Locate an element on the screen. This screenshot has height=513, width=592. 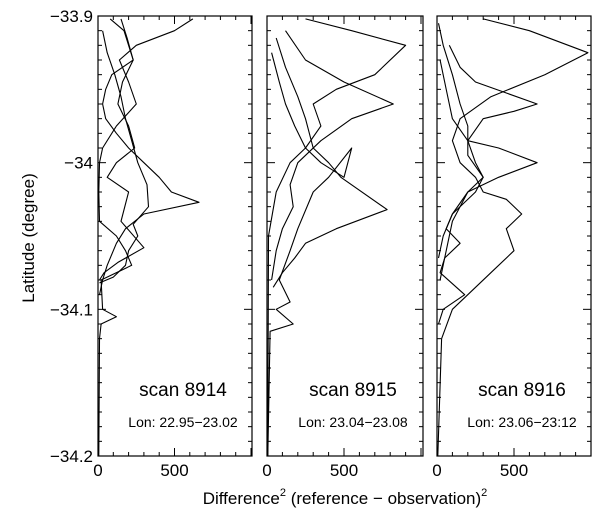
panel-1-series-3-line is located at coordinates (124, 157).